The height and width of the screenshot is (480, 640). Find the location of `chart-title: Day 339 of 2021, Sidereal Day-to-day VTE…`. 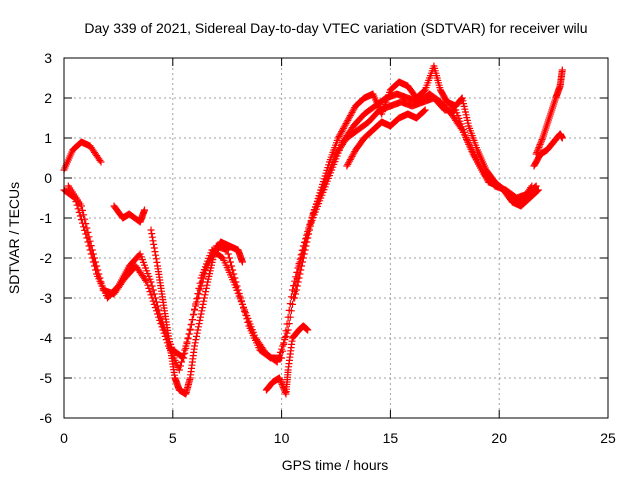

chart-title: Day 339 of 2021, Sidereal Day-to-day VTE… is located at coordinates (335, 28).